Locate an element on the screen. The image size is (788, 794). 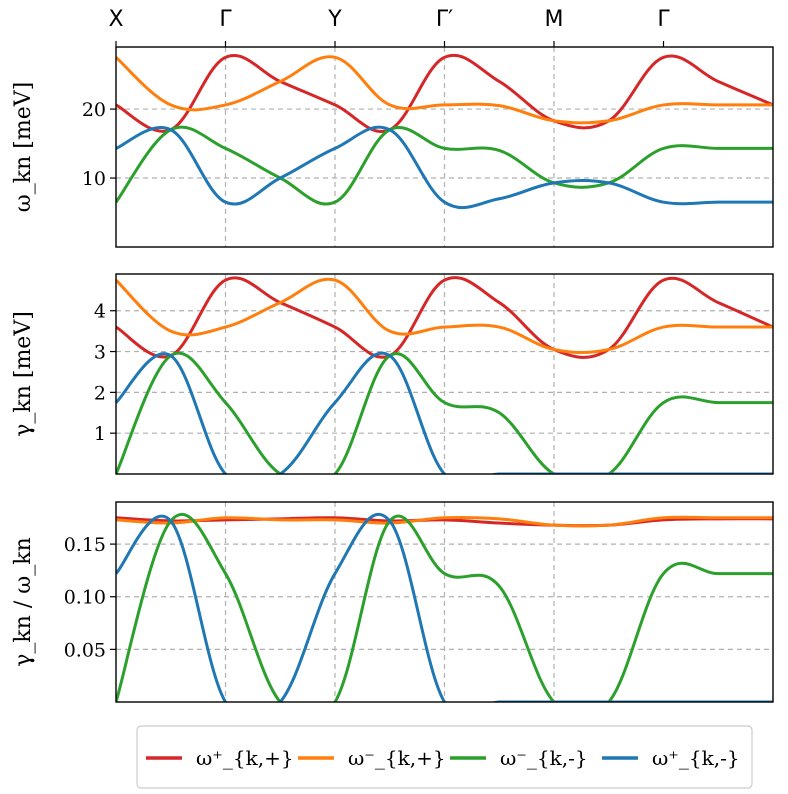
y-tick-label: 4 is located at coordinates (100, 312).